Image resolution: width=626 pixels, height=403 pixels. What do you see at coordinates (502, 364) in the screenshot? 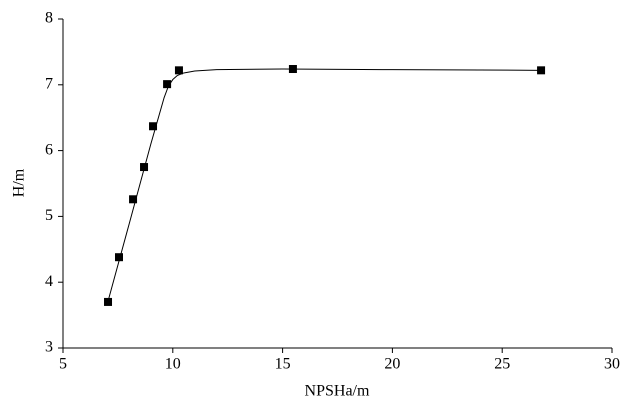
I see `x-tick-label: 25` at bounding box center [502, 364].